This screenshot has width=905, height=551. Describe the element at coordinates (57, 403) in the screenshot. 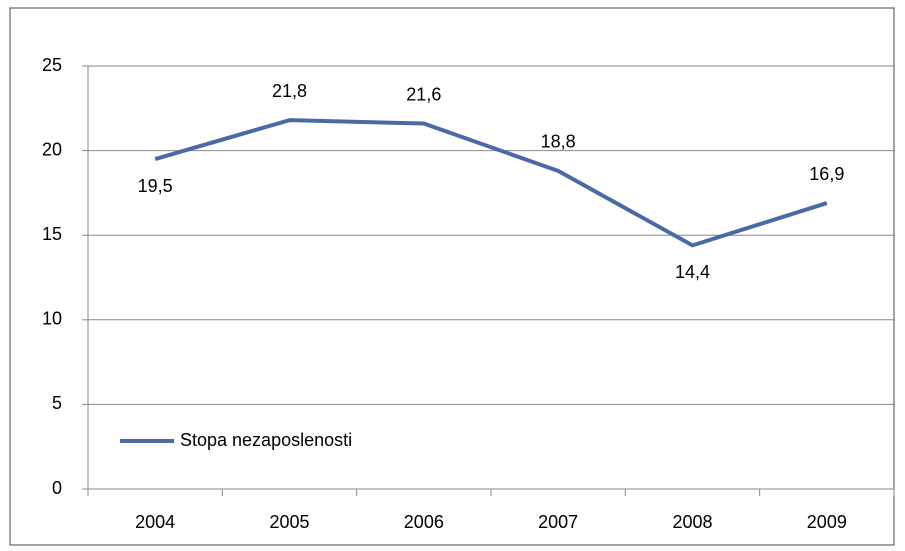

I see `y-tick-label: 5` at that location.